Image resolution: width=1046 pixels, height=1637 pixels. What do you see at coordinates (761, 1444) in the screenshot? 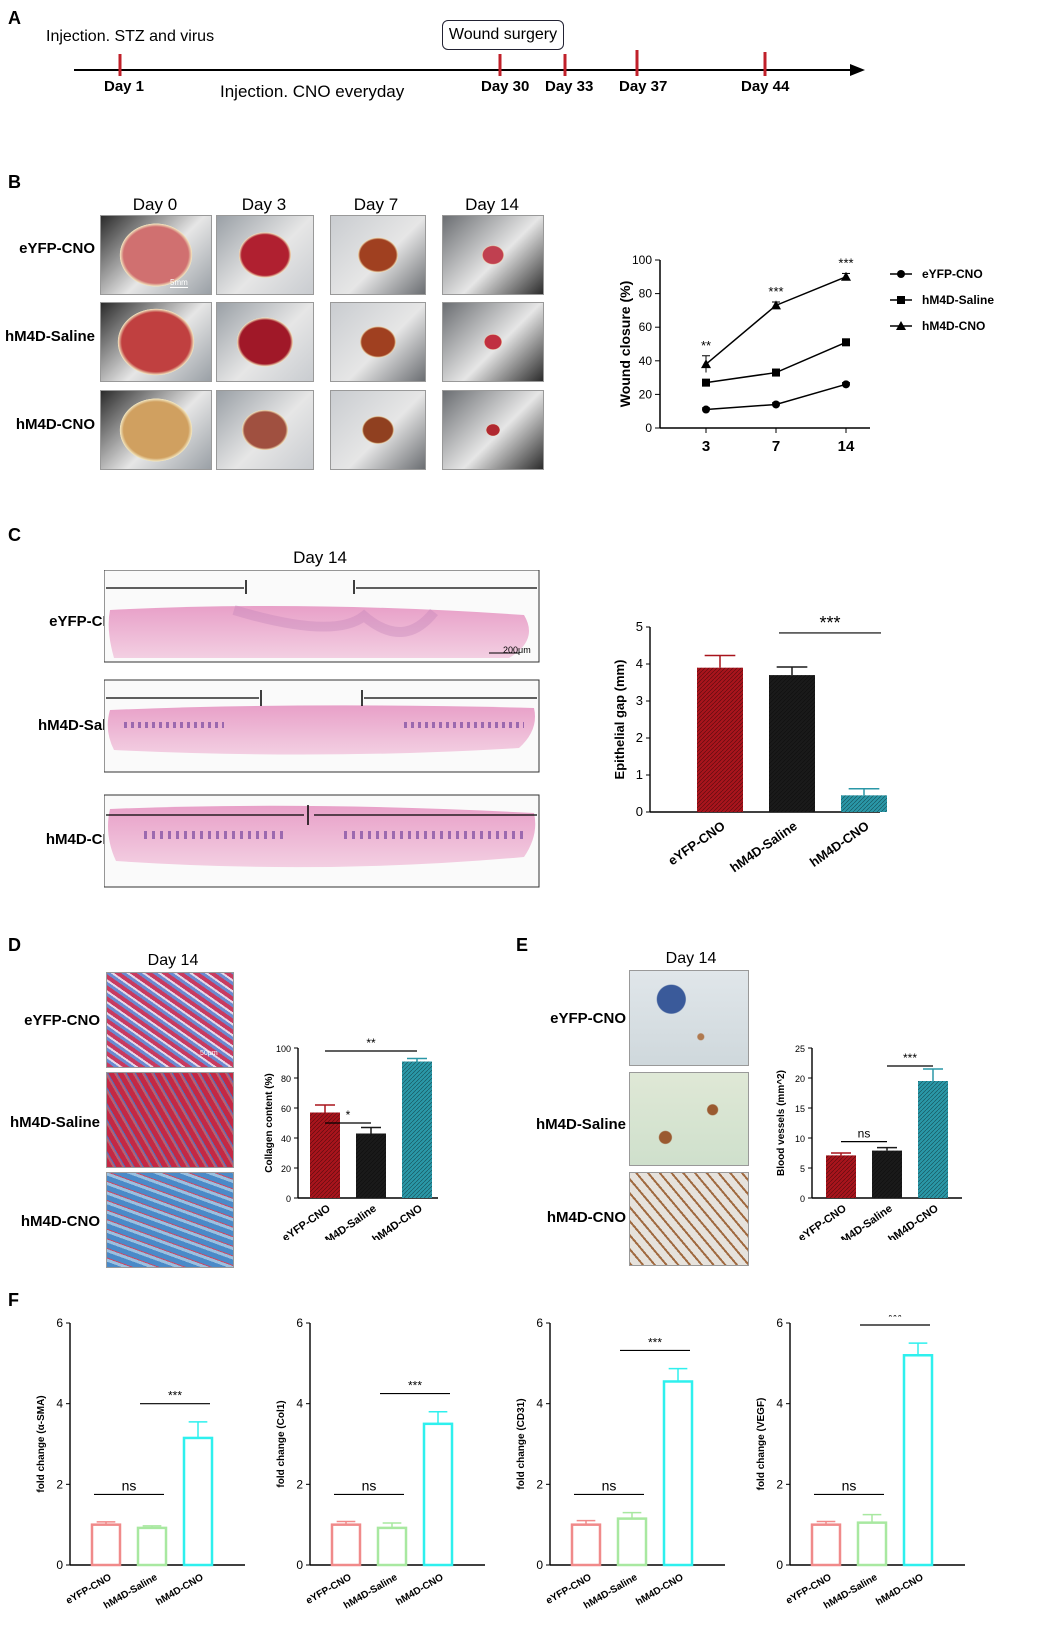
I see `y-axis-title: fold change (VEGF)` at bounding box center [761, 1444].